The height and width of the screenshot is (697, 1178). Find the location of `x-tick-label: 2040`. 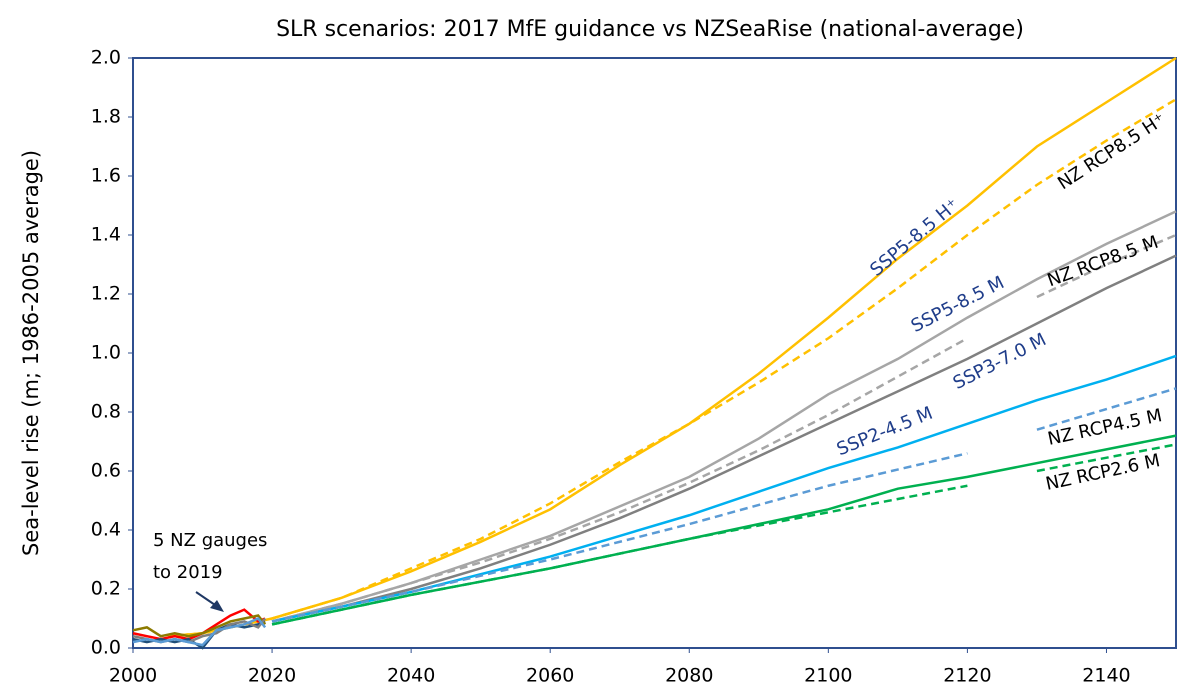

x-tick-label: 2040 is located at coordinates (411, 676).